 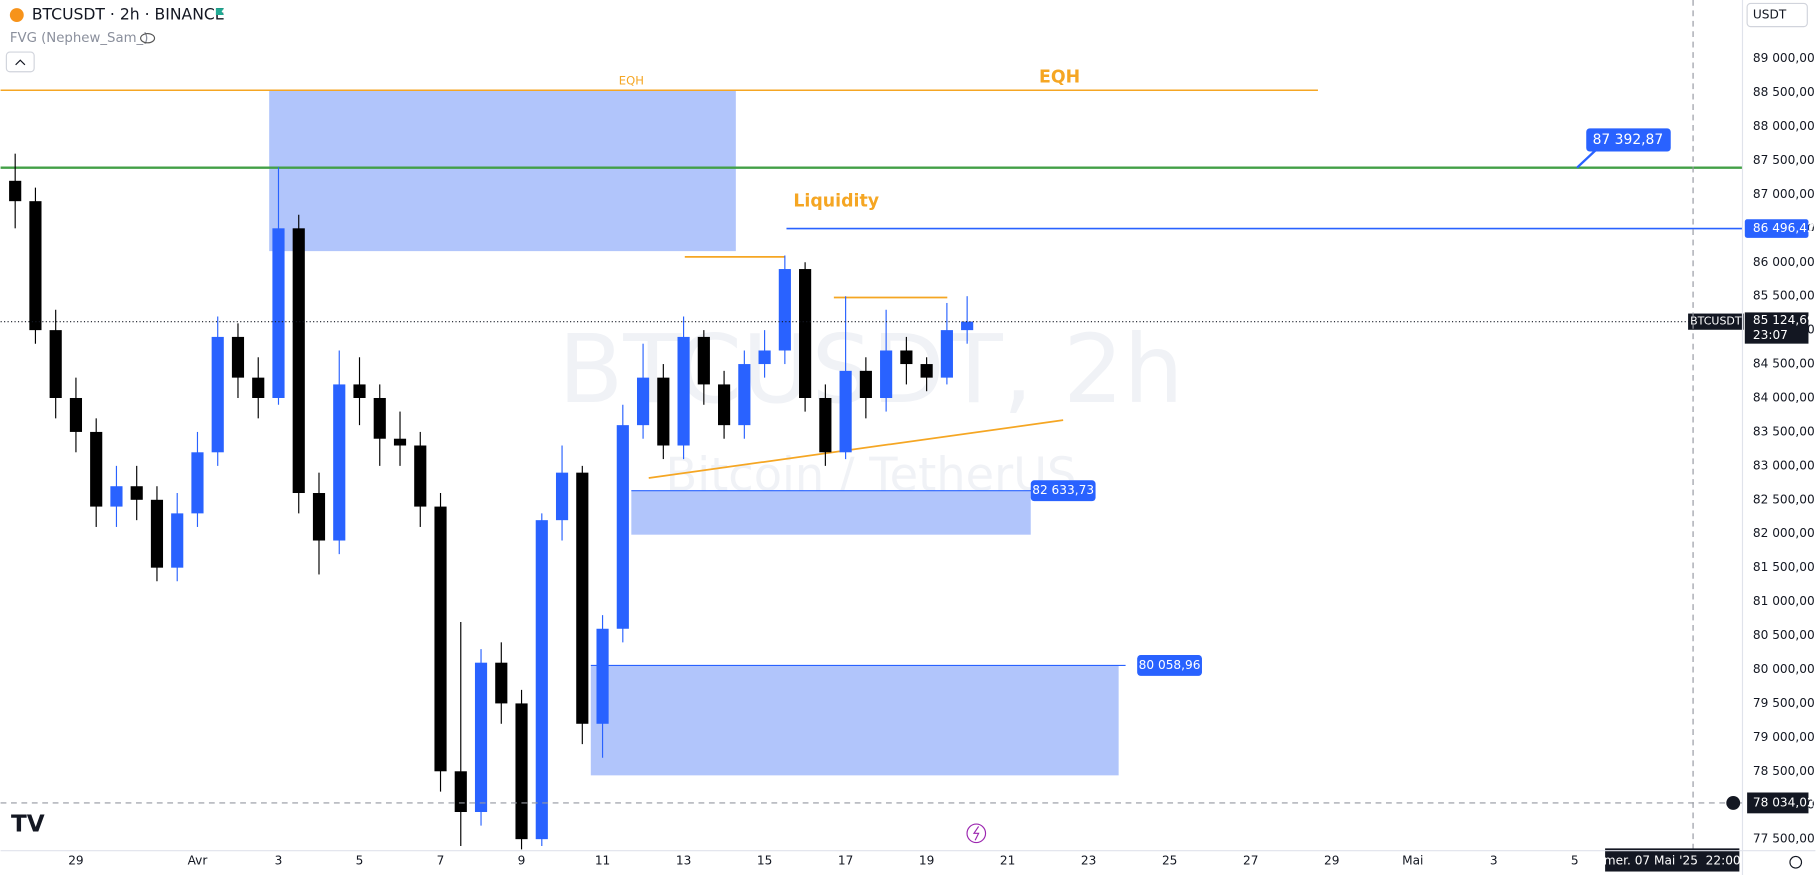 What do you see at coordinates (148, 38) in the screenshot?
I see `eye-icon` at bounding box center [148, 38].